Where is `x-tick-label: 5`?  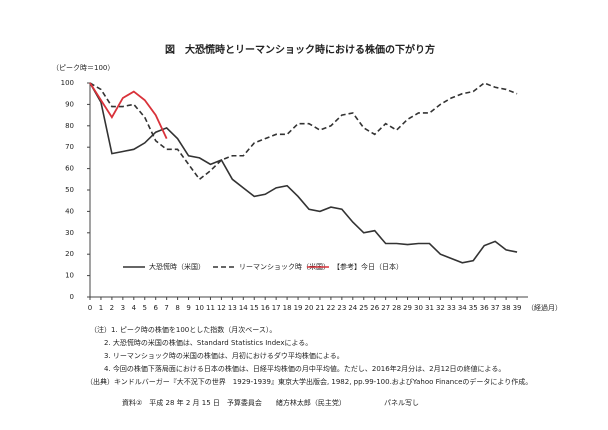
x-tick-label: 5 is located at coordinates (145, 308).